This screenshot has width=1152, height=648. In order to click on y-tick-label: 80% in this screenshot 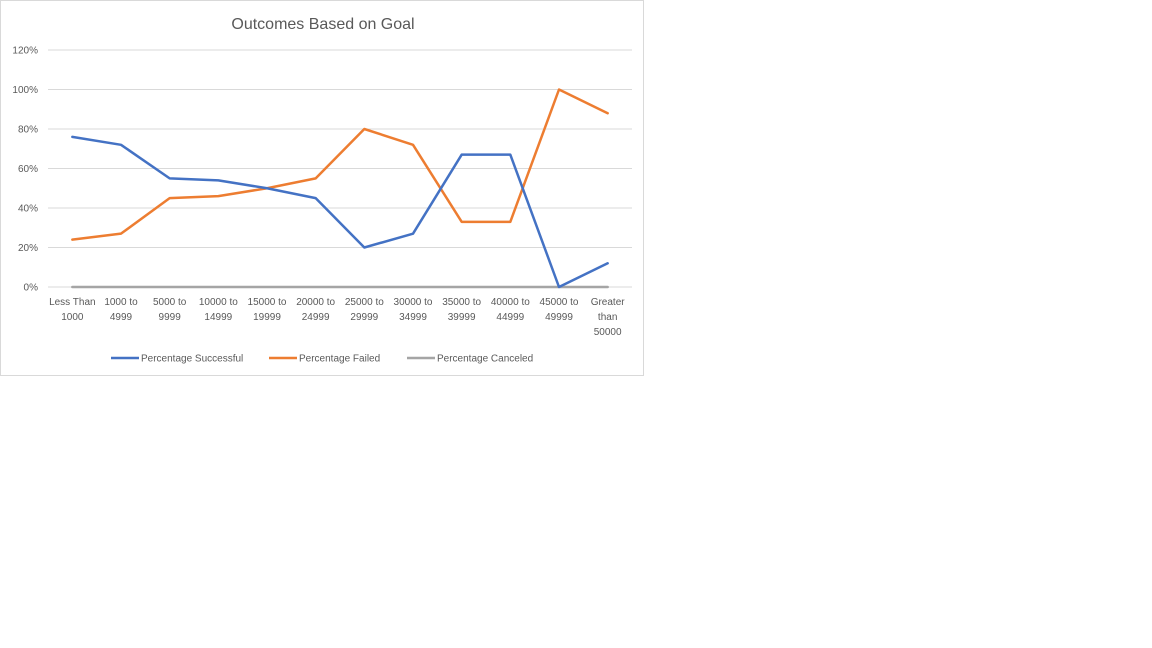, I will do `click(28, 130)`.